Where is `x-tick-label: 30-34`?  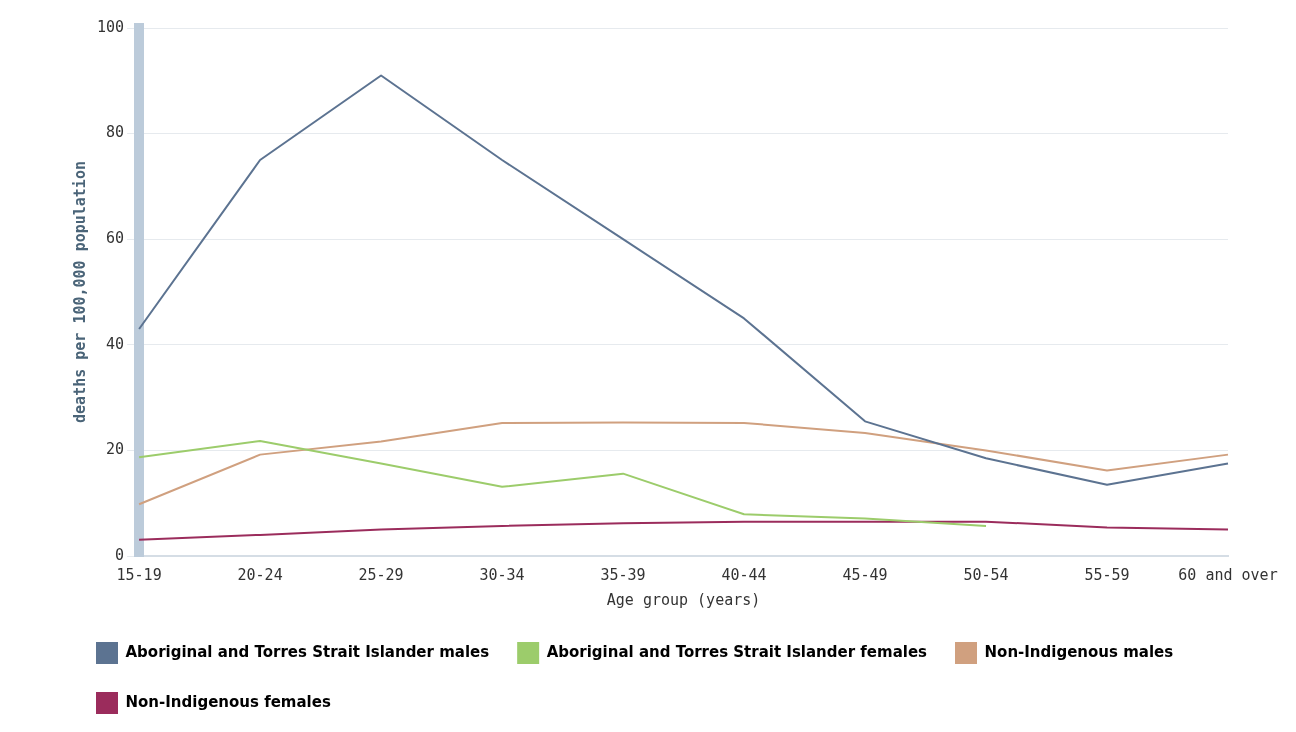
x-tick-label: 30-34 is located at coordinates (502, 574).